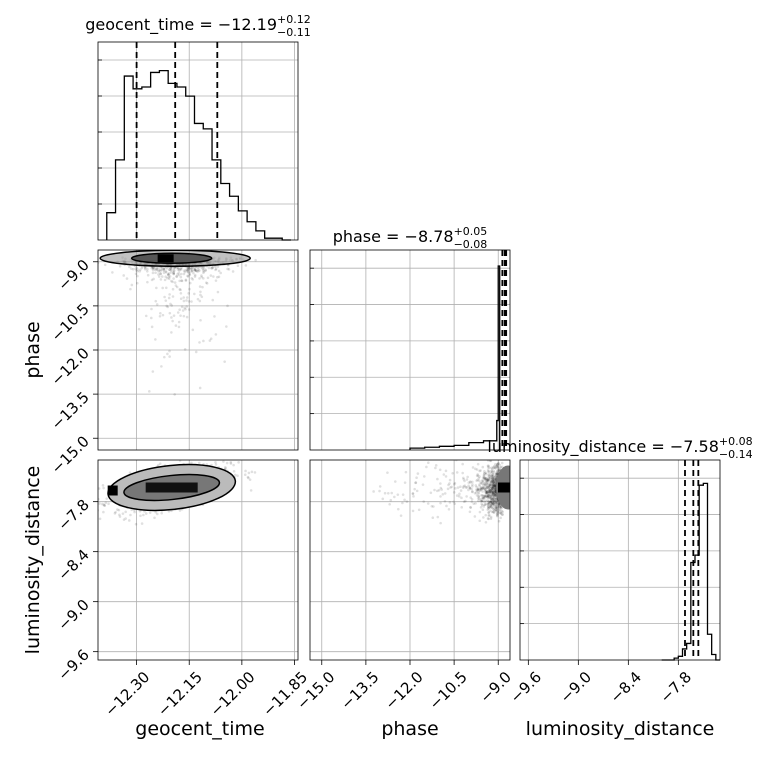 The image size is (760, 760). What do you see at coordinates (676, 687) in the screenshot?
I see `x-tick-label: −7.8` at bounding box center [676, 687].